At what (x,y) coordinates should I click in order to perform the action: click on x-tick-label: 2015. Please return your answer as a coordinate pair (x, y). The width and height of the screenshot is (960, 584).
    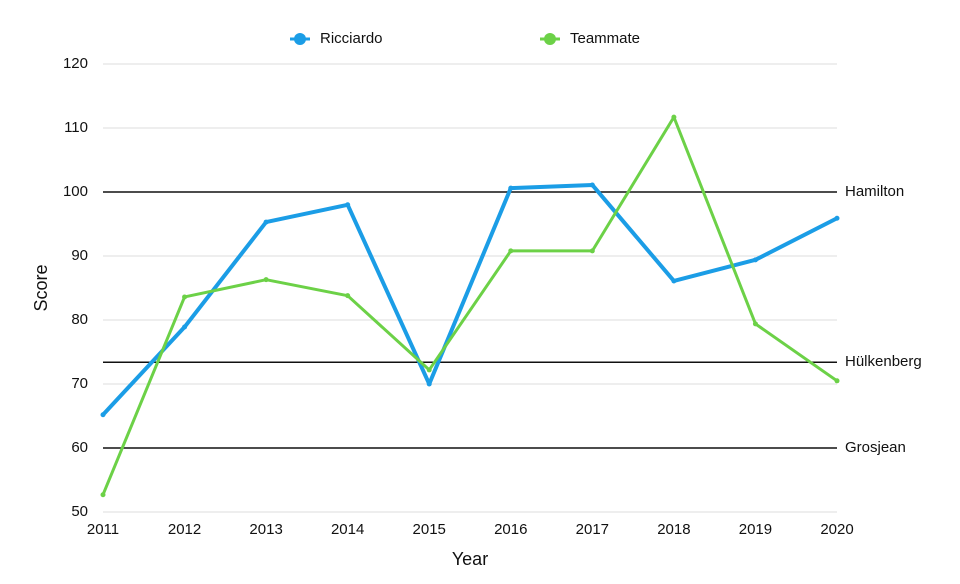
    Looking at the image, I should click on (429, 529).